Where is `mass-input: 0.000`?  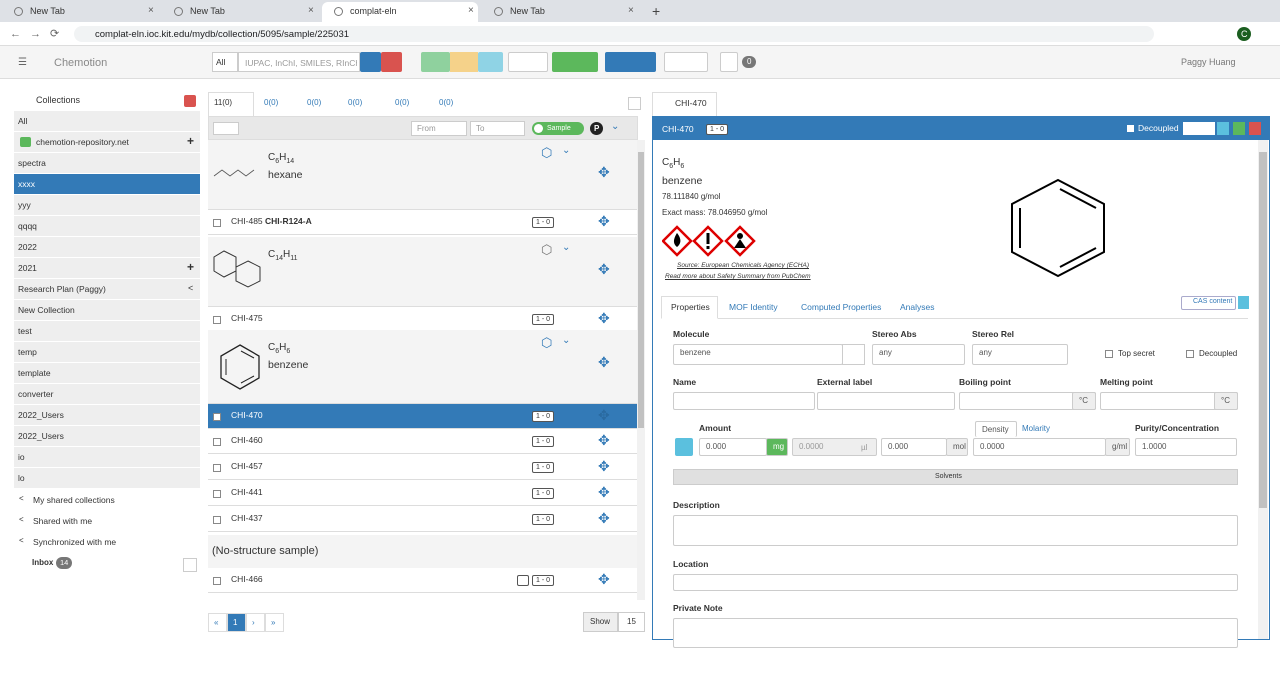
mass-input: 0.000 is located at coordinates (733, 447).